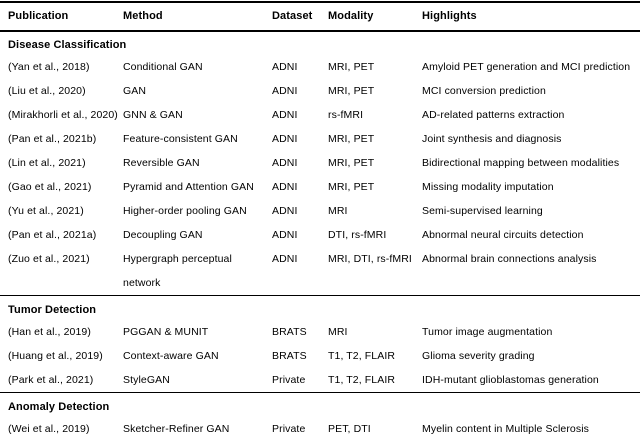  What do you see at coordinates (370, 259) in the screenshot?
I see `modality-cell: MRI, DTI, rs-fMRI` at bounding box center [370, 259].